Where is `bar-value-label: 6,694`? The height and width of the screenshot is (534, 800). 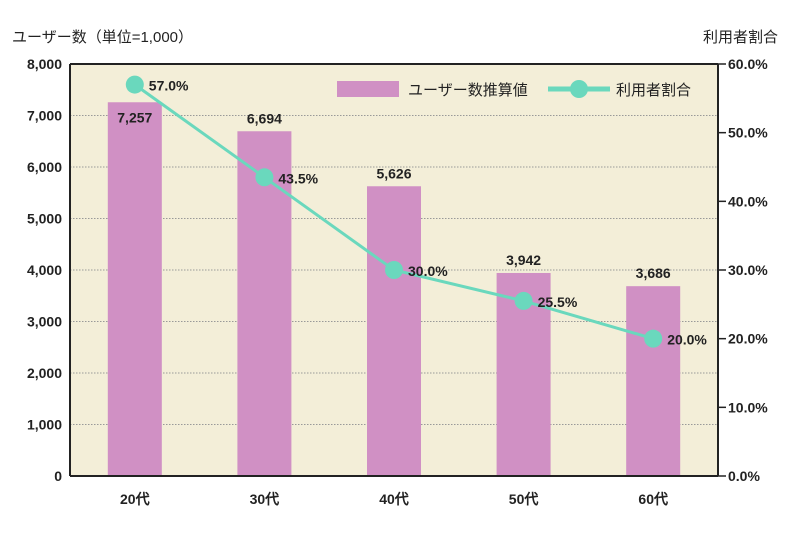
bar-value-label: 6,694 is located at coordinates (264, 118).